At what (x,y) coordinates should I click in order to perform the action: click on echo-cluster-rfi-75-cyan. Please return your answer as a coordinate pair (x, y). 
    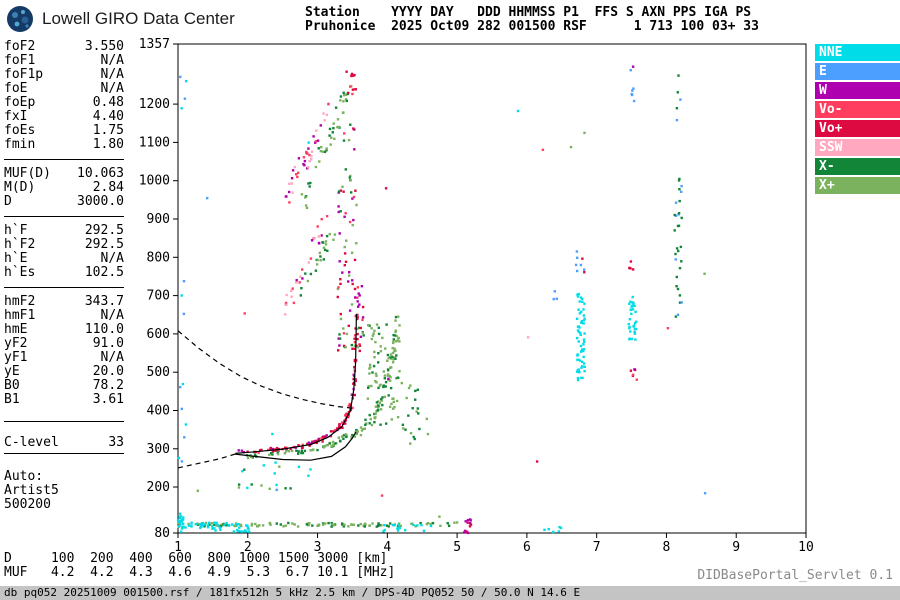
    Looking at the image, I should click on (632, 318).